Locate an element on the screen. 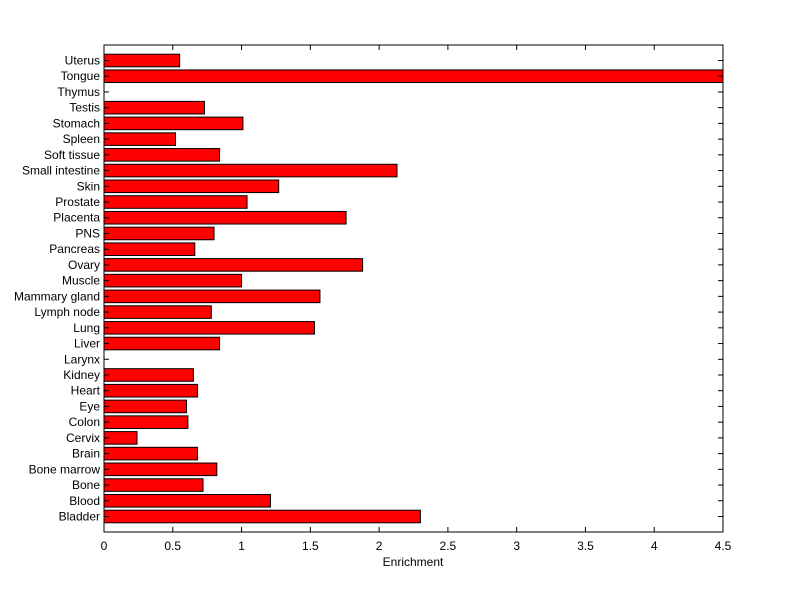 This screenshot has height=604, width=800. bar-prostate is located at coordinates (175, 202).